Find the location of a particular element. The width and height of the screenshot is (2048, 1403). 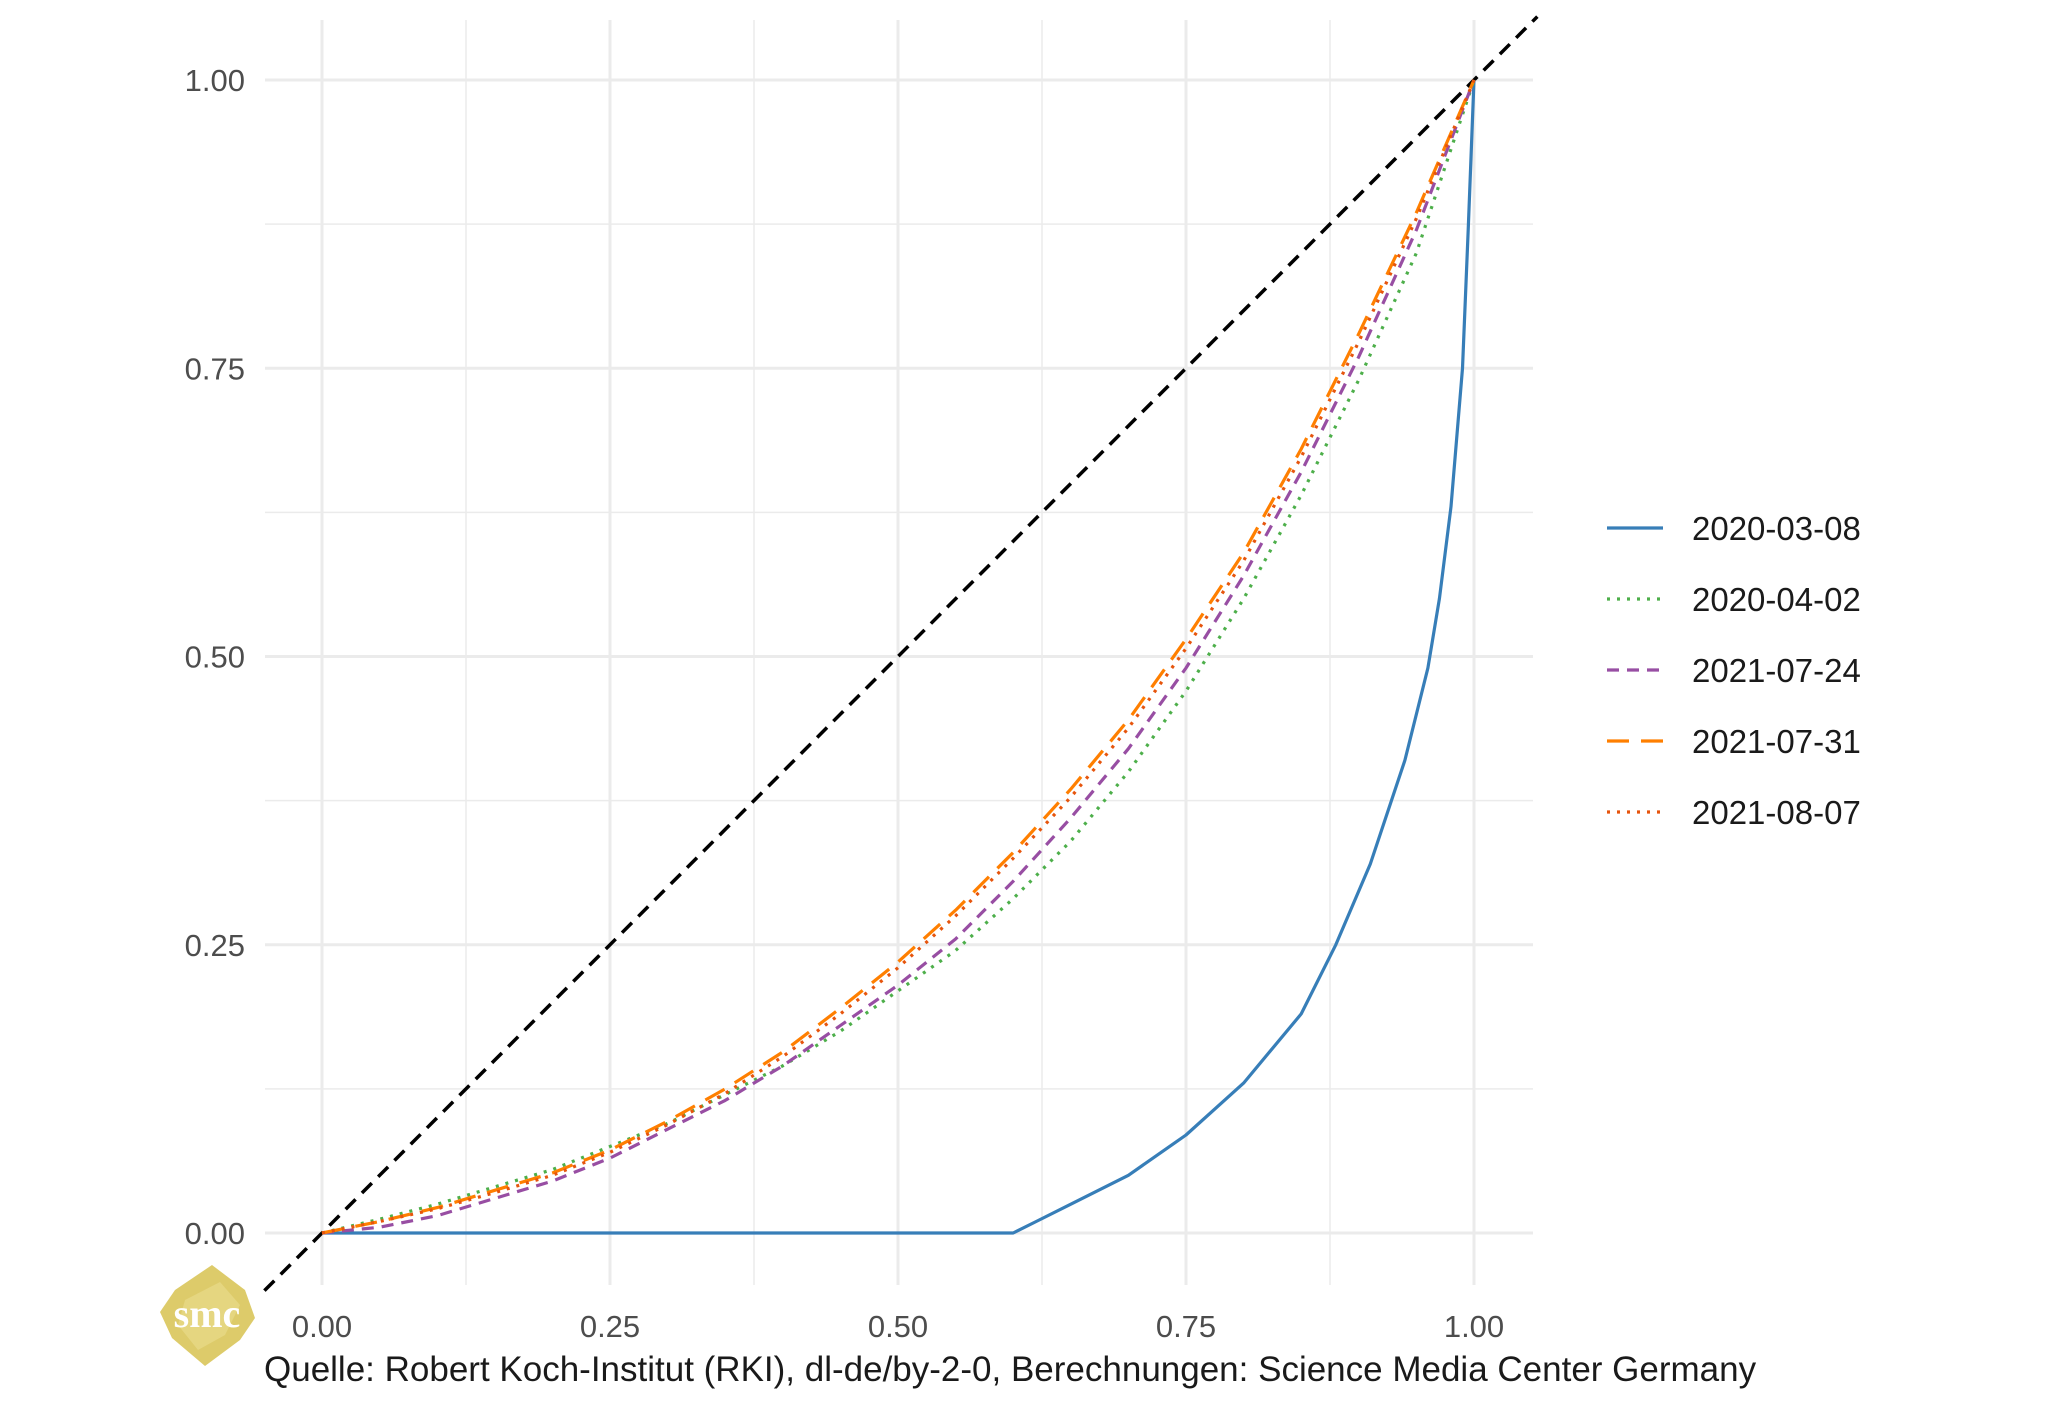

legend-label: 2020-03-08 is located at coordinates (1776, 528).